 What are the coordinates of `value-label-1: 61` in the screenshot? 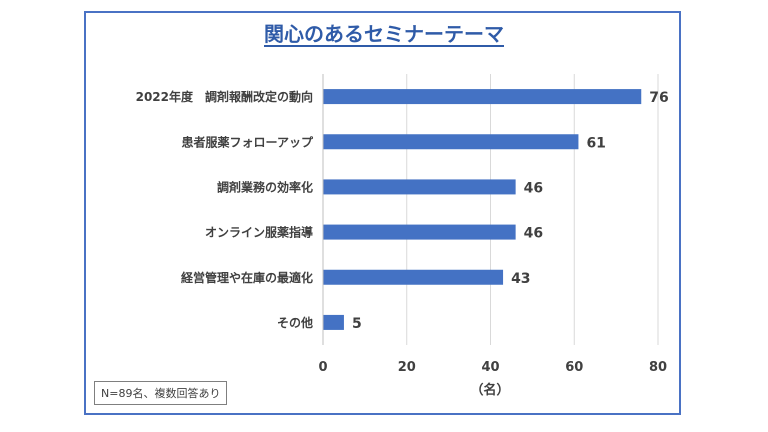 It's located at (595, 143).